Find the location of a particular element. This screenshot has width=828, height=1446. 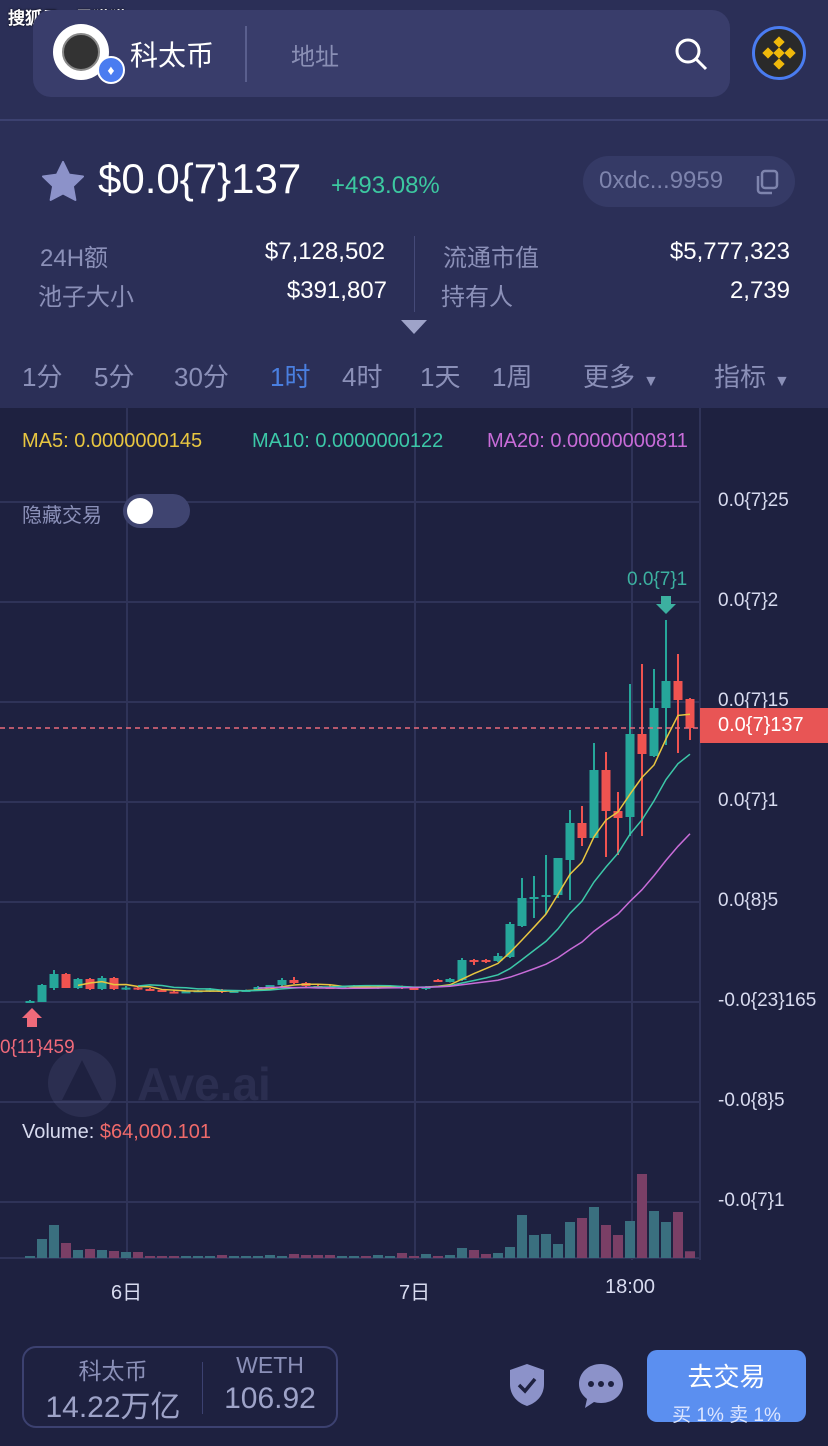

address-search-input: 地址 is located at coordinates (315, 57).